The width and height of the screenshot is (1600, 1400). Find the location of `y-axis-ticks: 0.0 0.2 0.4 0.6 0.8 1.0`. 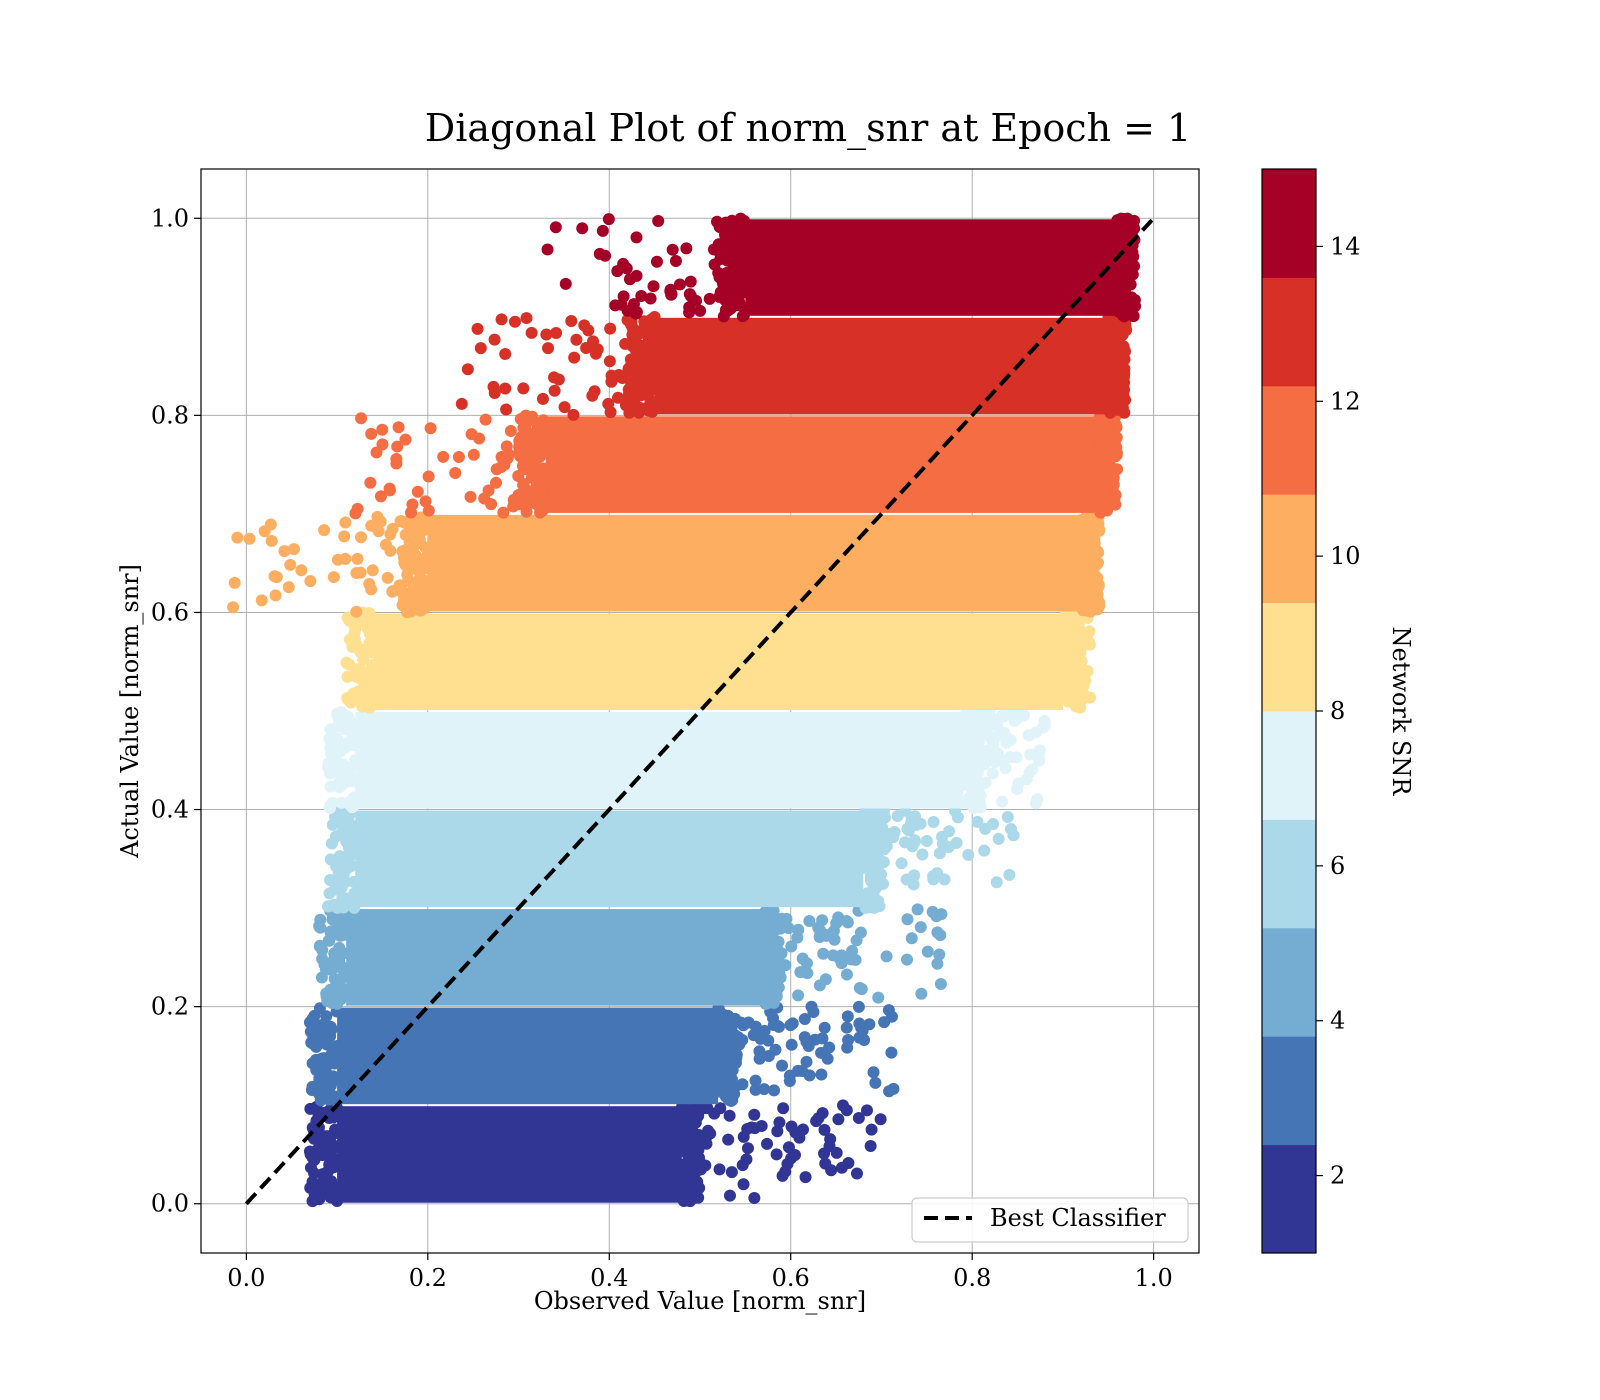

y-axis-ticks: 0.0 0.2 0.4 0.6 0.8 1.0 is located at coordinates (176, 711).